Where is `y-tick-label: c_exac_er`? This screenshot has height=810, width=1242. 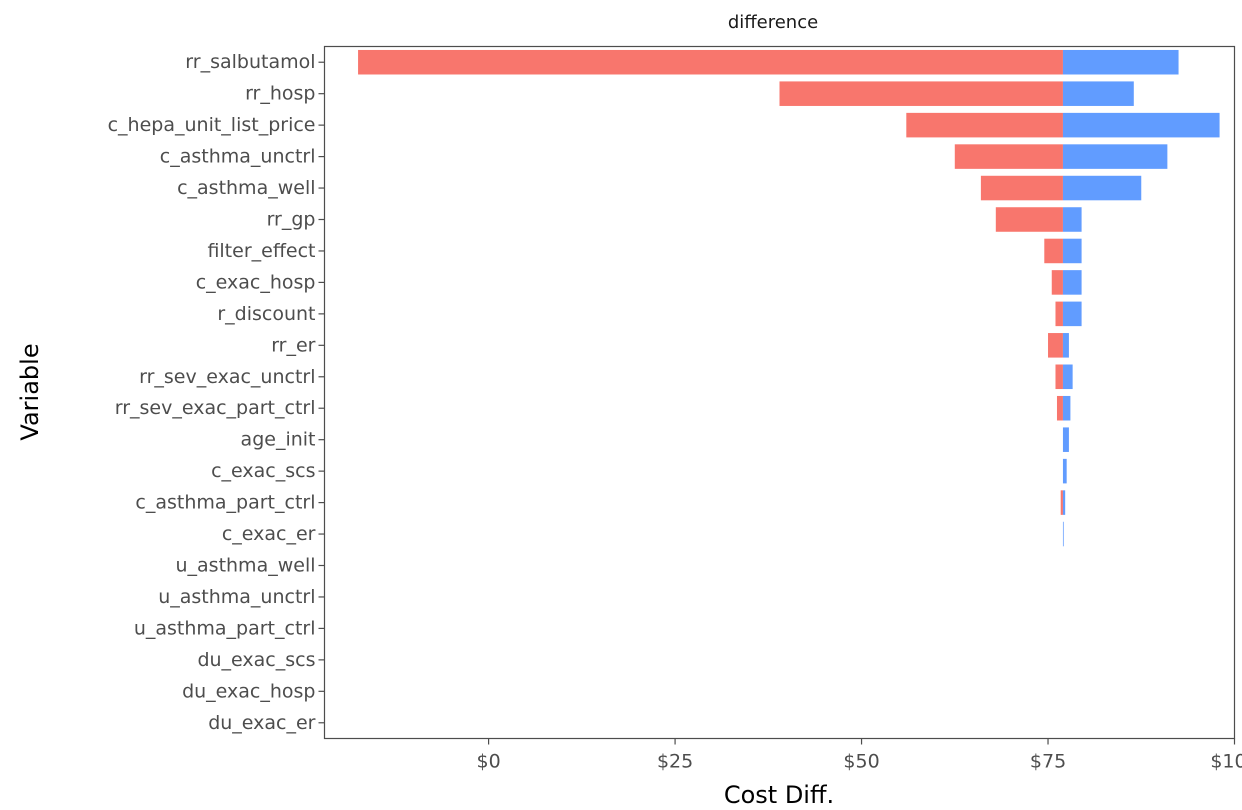
y-tick-label: c_exac_er is located at coordinates (269, 534).